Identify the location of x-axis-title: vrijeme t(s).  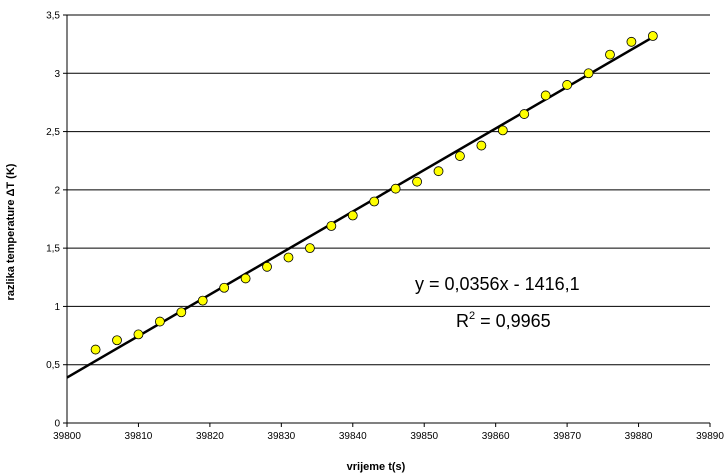
(376, 467).